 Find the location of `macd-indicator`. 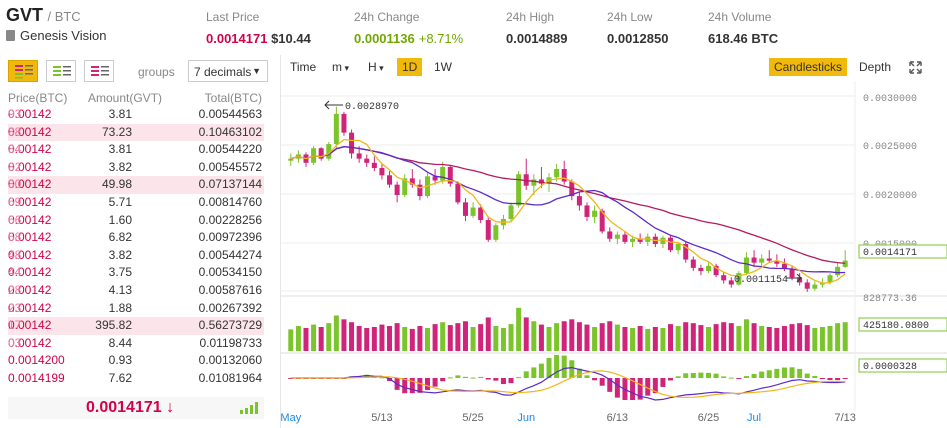

macd-indicator is located at coordinates (568, 377).